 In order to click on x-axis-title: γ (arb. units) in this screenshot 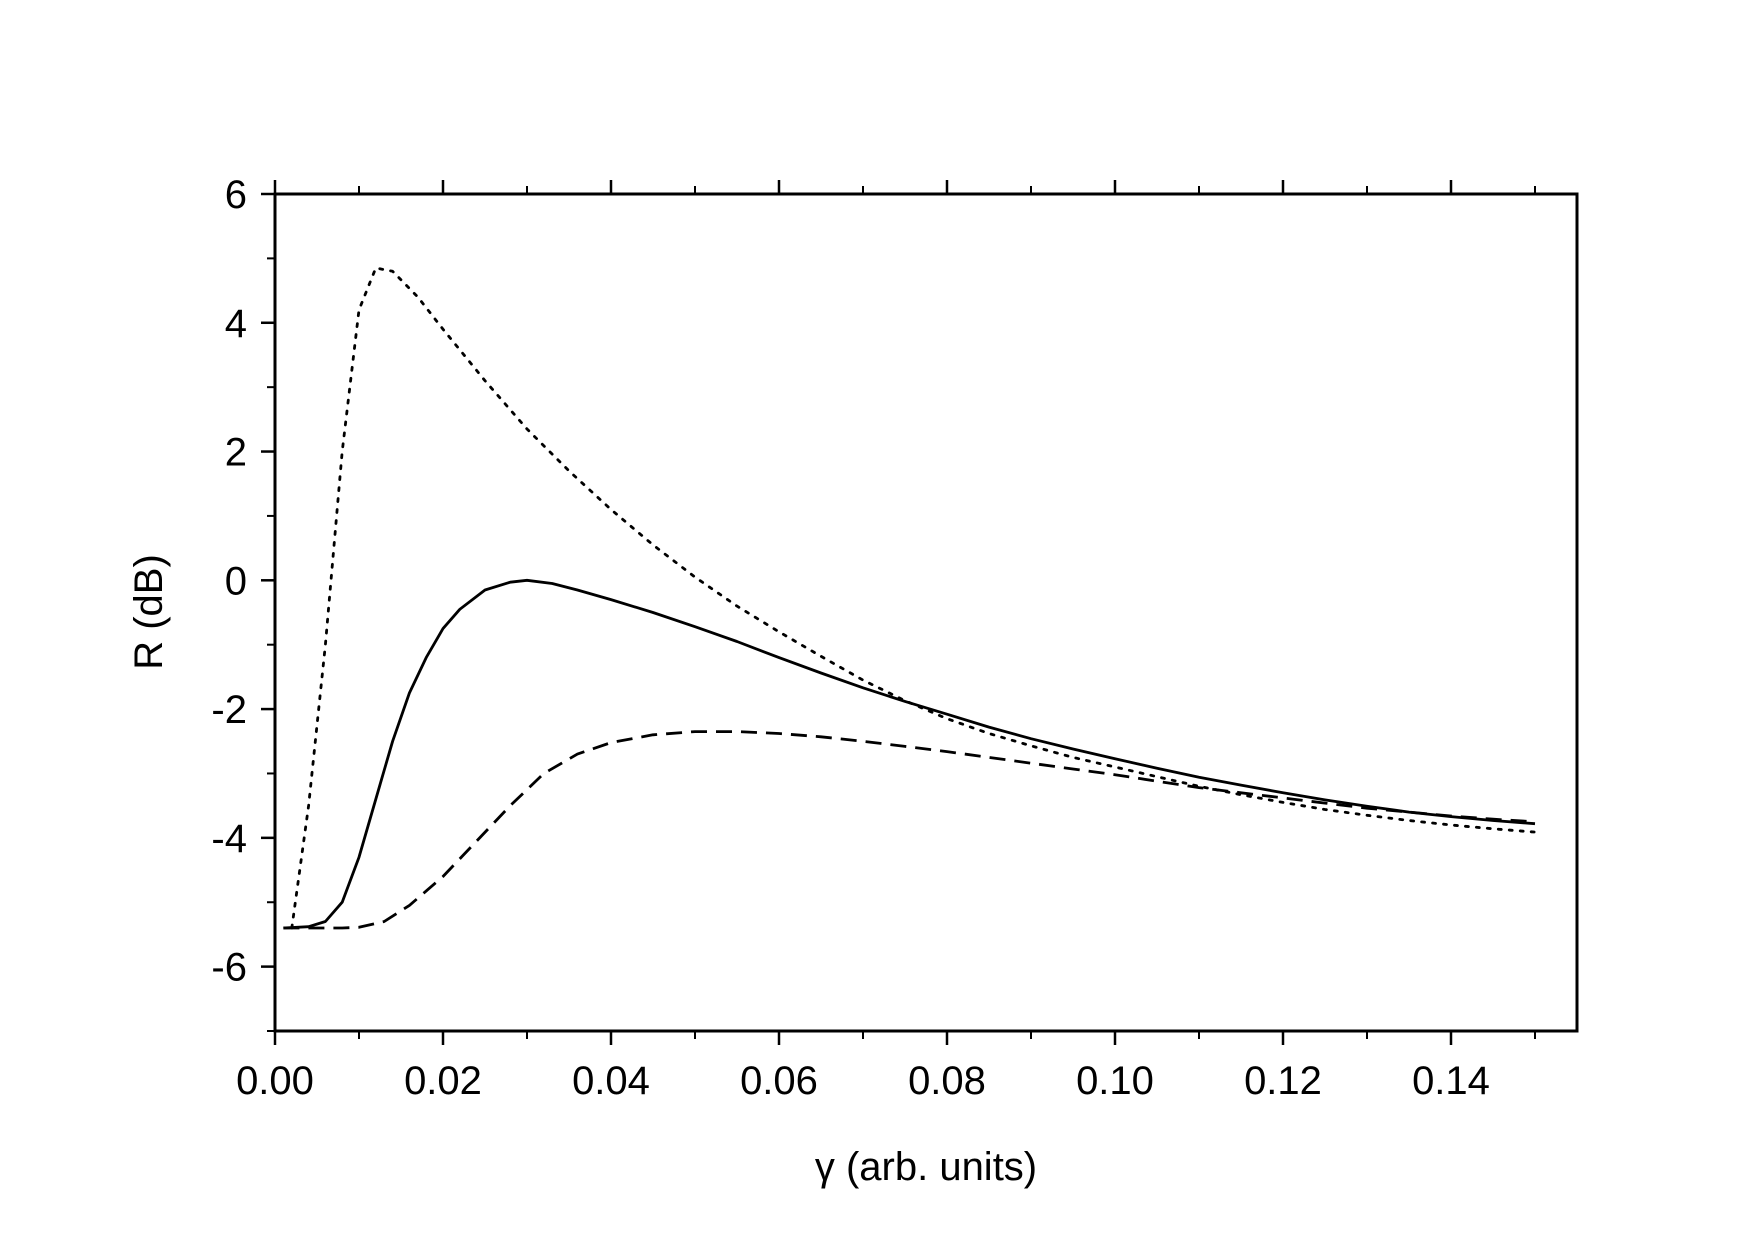, I will do `click(926, 1167)`.